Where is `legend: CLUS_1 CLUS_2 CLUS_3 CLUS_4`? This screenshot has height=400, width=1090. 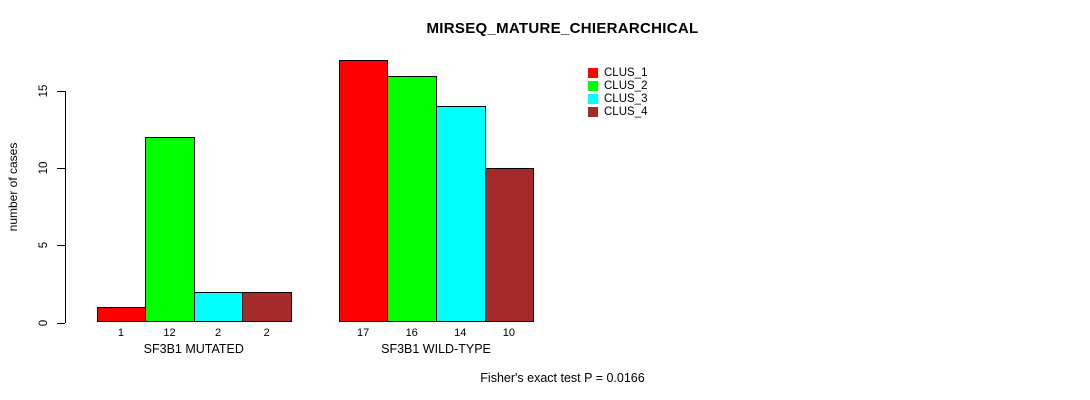
legend: CLUS_1 CLUS_2 CLUS_3 CLUS_4 is located at coordinates (617, 92).